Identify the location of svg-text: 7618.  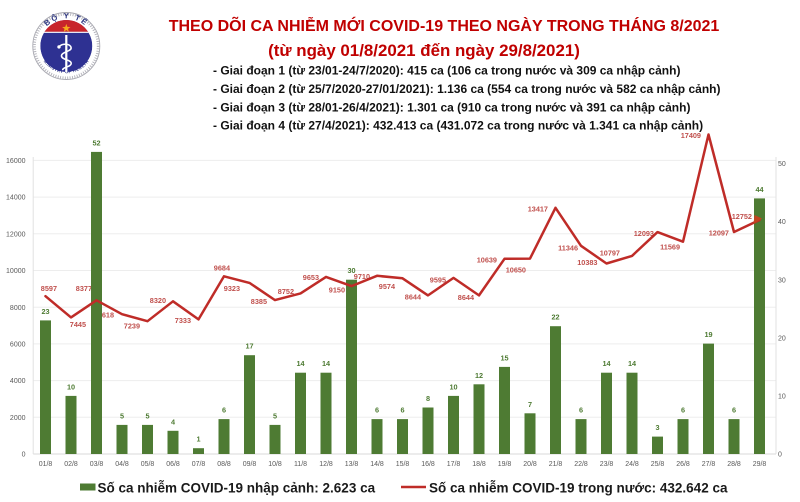
(106, 315).